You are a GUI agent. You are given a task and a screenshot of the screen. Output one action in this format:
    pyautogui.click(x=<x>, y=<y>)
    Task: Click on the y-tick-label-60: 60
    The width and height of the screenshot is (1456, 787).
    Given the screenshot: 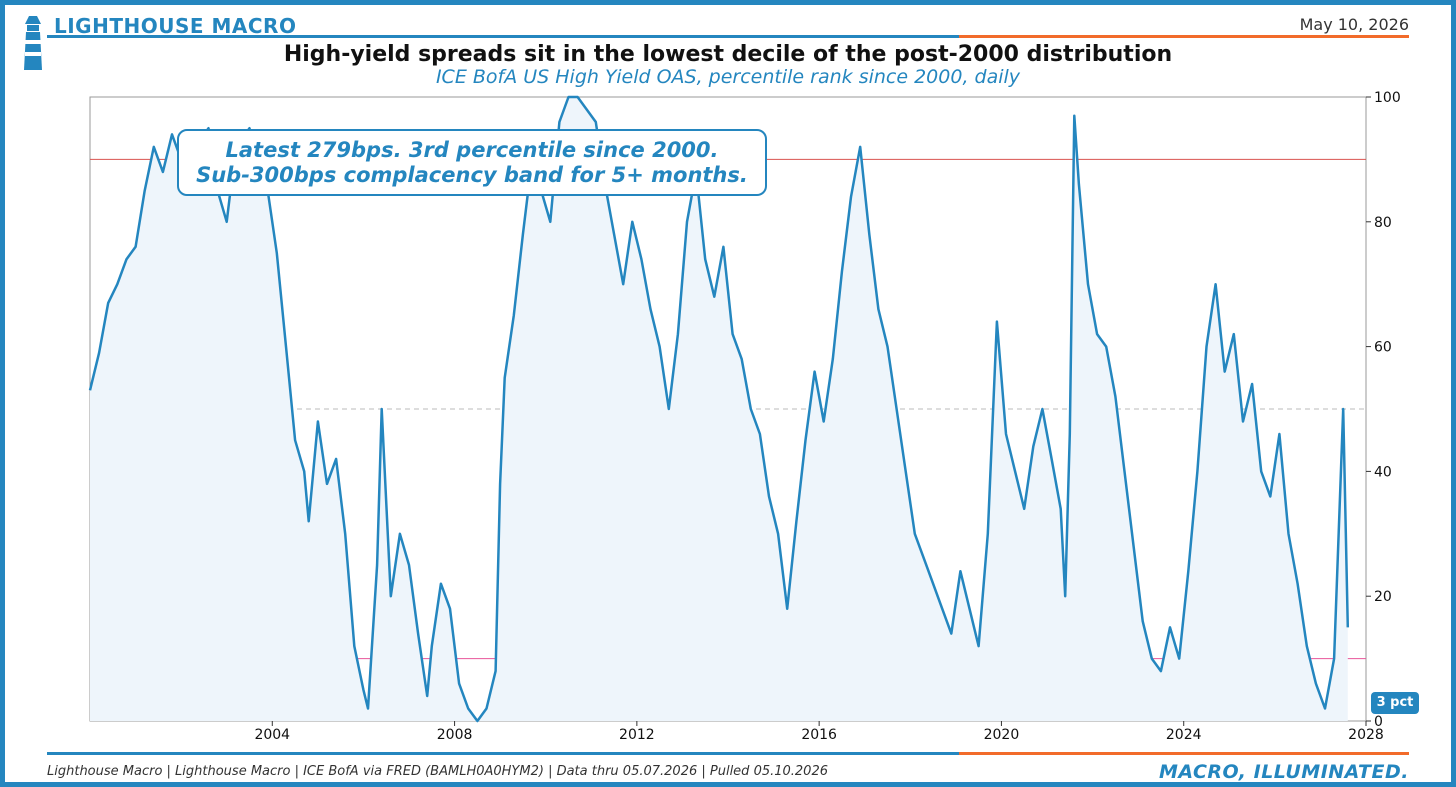 What is the action you would take?
    pyautogui.click(x=1383, y=348)
    